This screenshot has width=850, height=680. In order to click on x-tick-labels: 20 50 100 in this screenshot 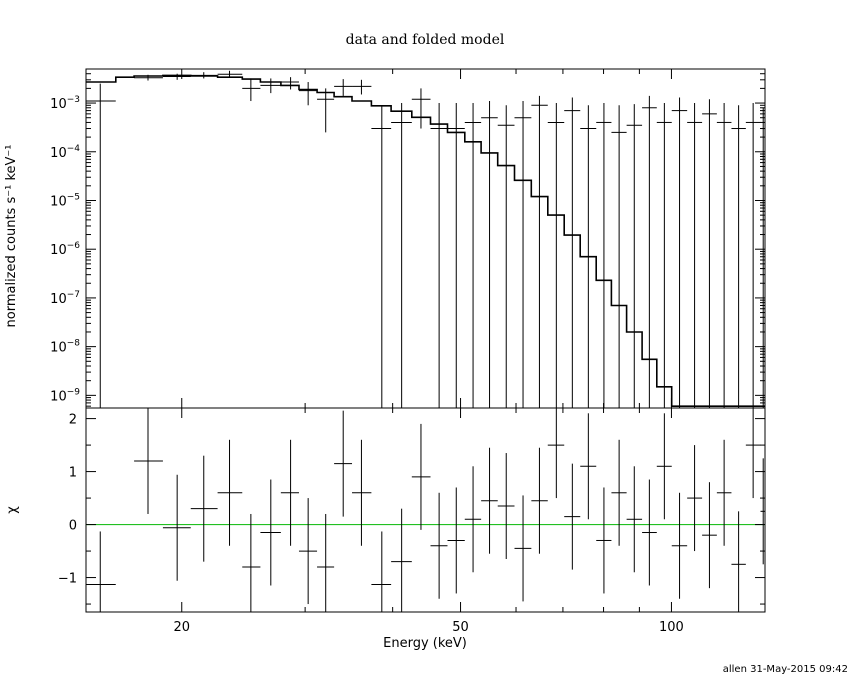, I will do `click(428, 627)`.